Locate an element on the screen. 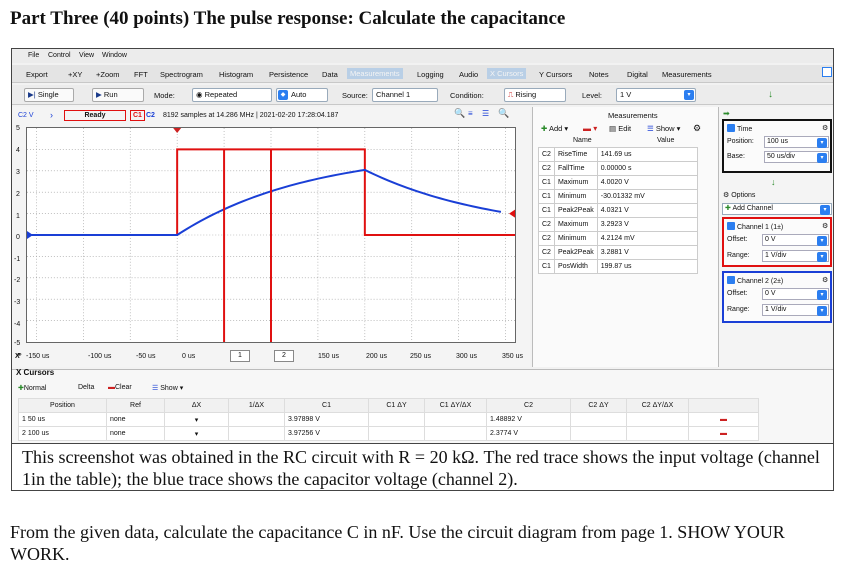 Image resolution: width=843 pixels, height=571 pixels. cursor-header-remove is located at coordinates (723, 405).